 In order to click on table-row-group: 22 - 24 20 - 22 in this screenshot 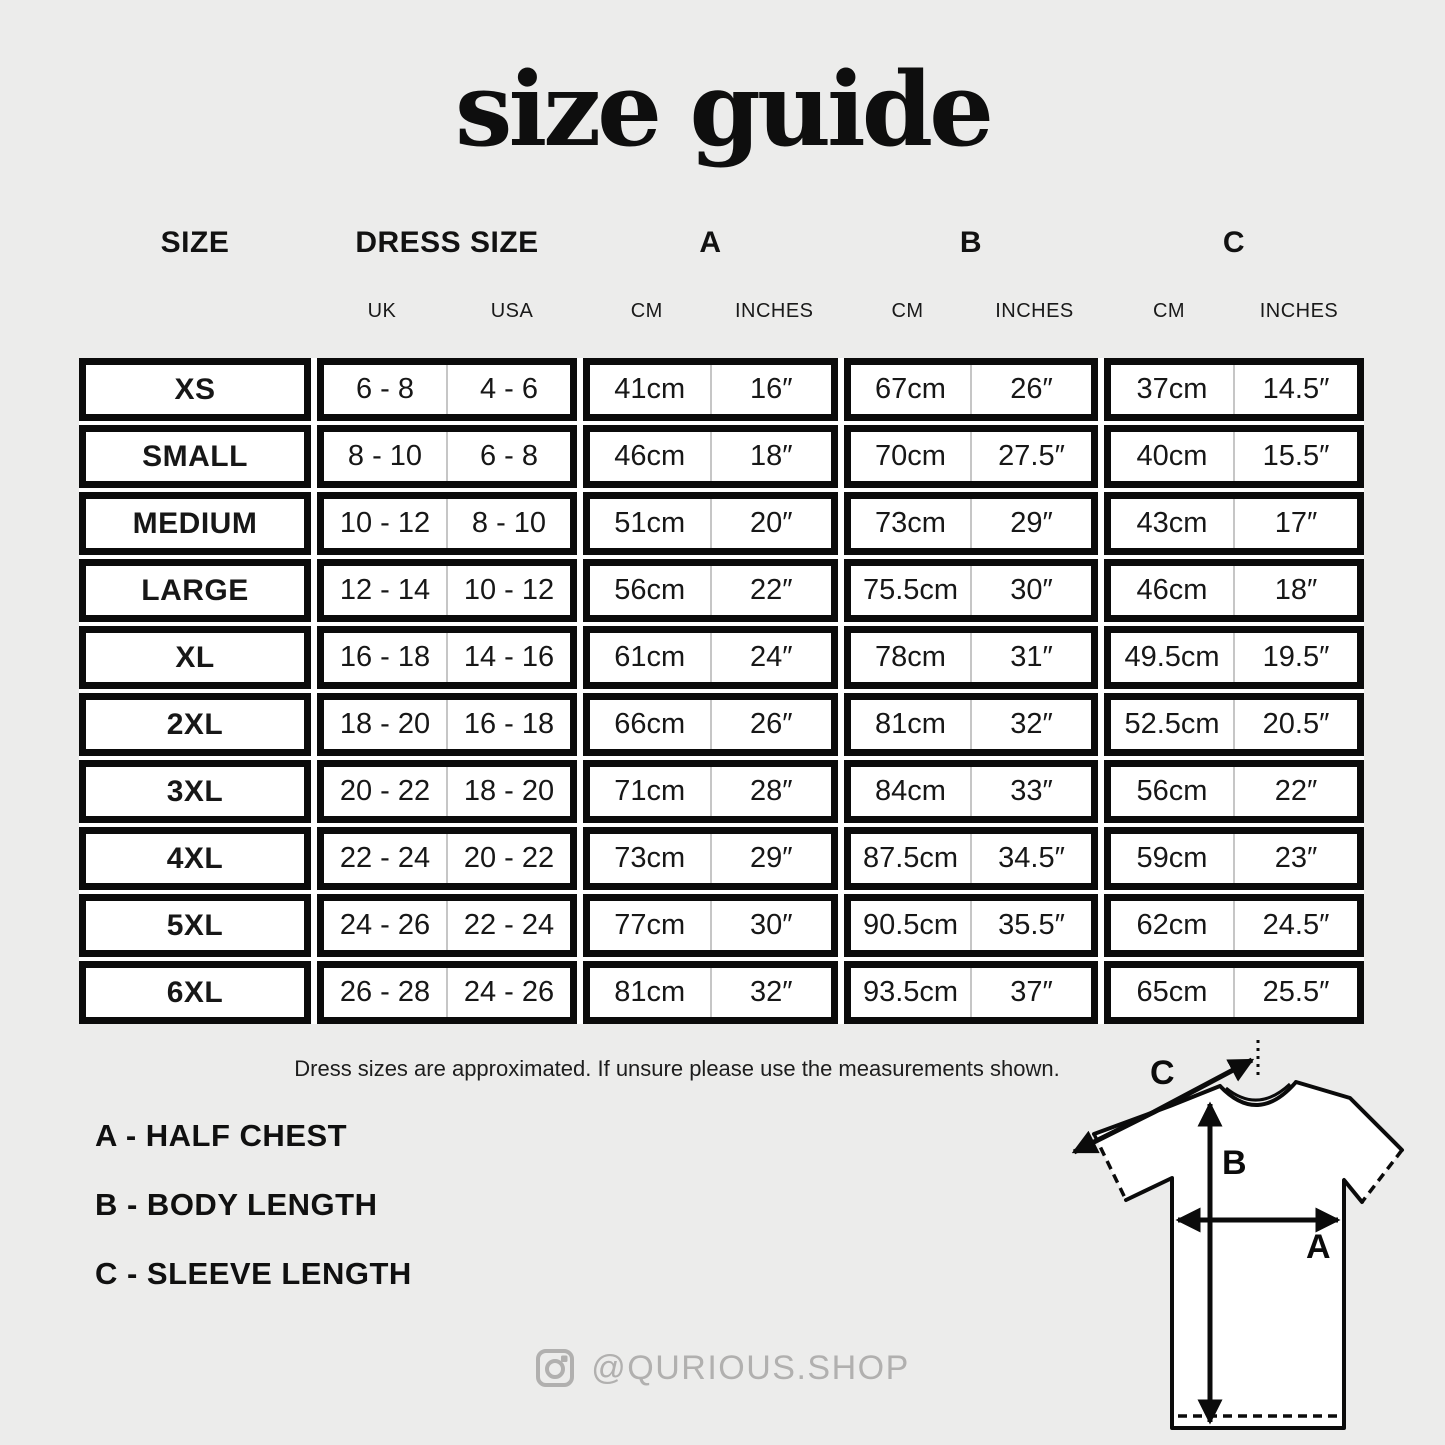, I will do `click(447, 858)`.